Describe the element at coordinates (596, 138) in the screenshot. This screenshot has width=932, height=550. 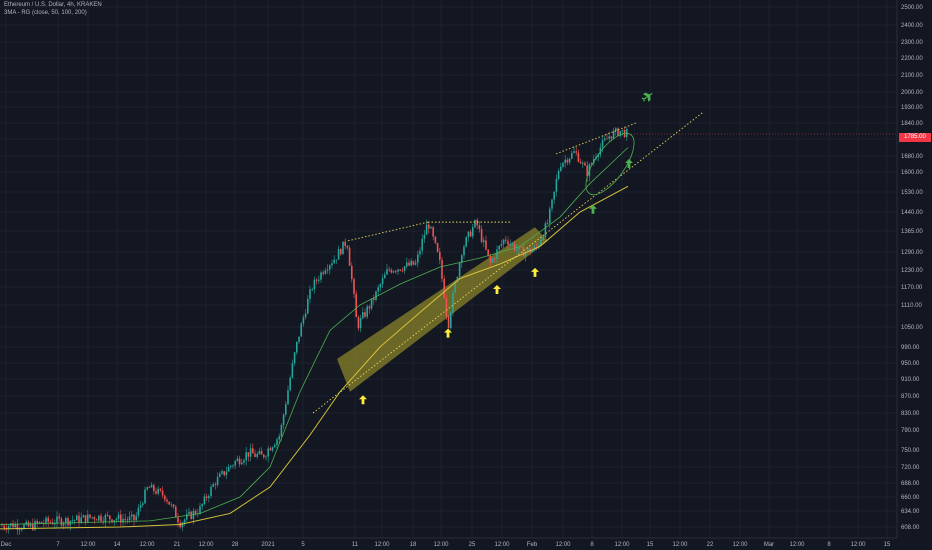
I see `dotted-trendline` at that location.